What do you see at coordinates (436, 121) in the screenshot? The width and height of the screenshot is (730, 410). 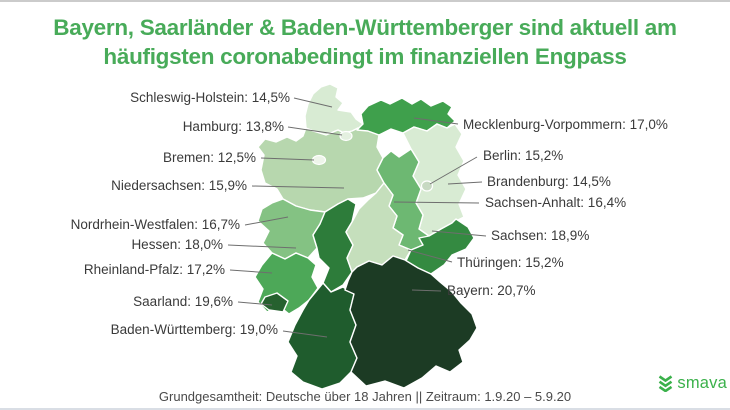 I see `leader-line-mecklenburg-vorpommern` at bounding box center [436, 121].